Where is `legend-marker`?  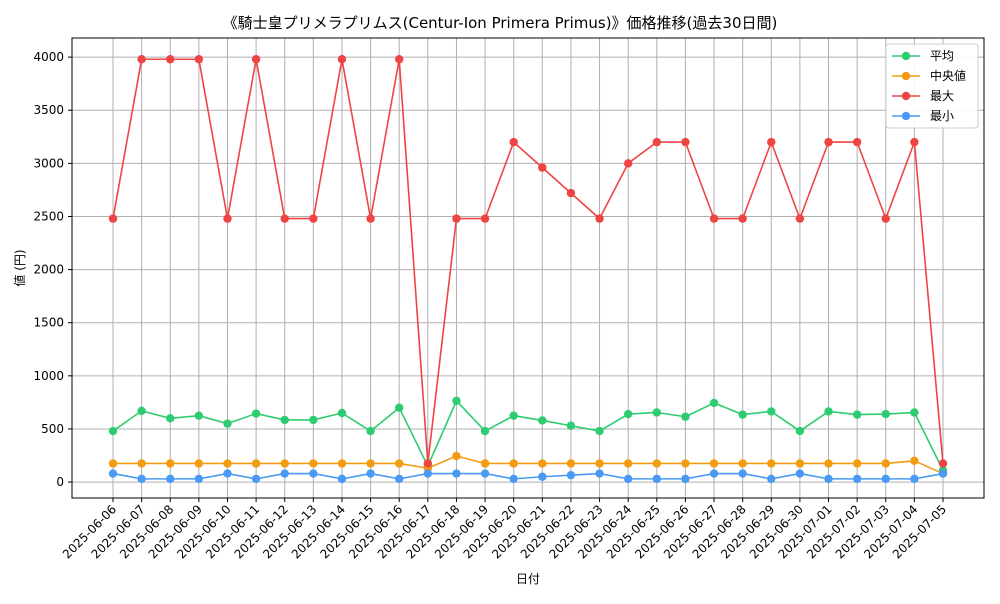 legend-marker is located at coordinates (906, 96).